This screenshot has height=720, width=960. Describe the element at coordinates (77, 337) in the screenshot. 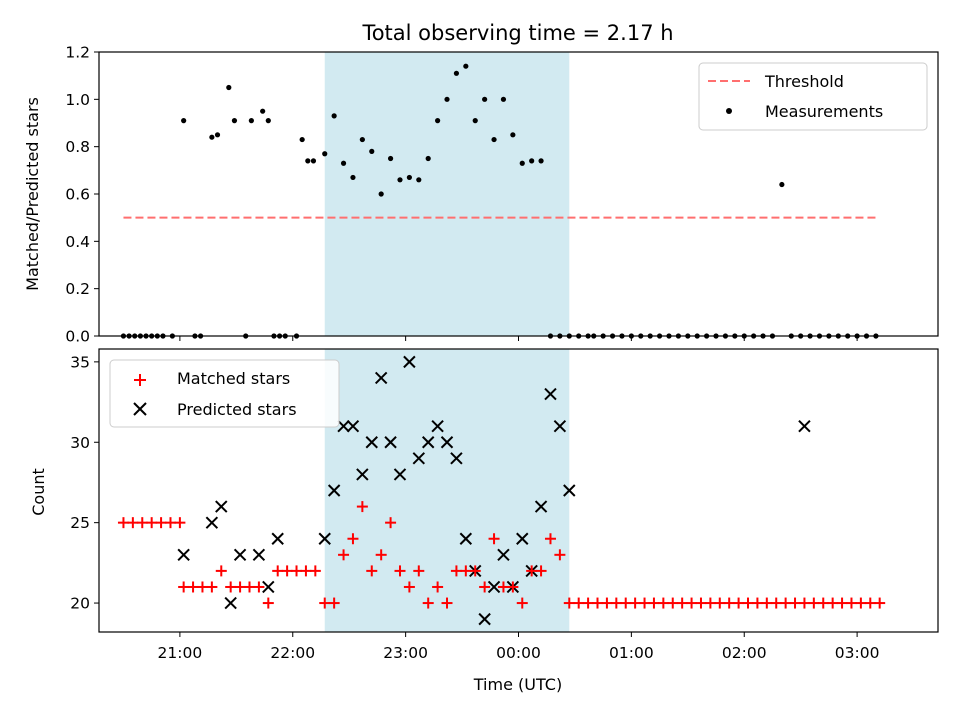

I see `top-y-tick-label: 0.0` at that location.